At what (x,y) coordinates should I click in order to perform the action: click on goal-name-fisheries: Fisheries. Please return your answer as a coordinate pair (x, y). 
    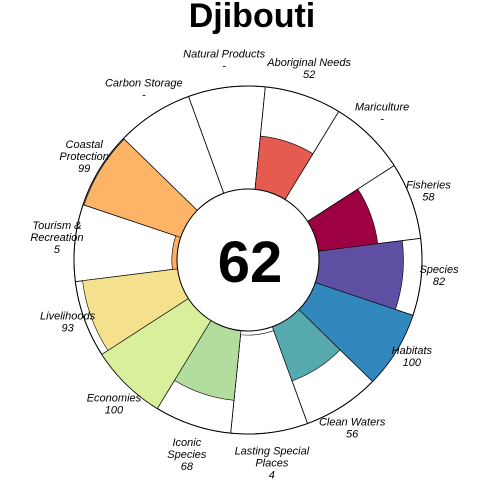
    Looking at the image, I should click on (428, 185).